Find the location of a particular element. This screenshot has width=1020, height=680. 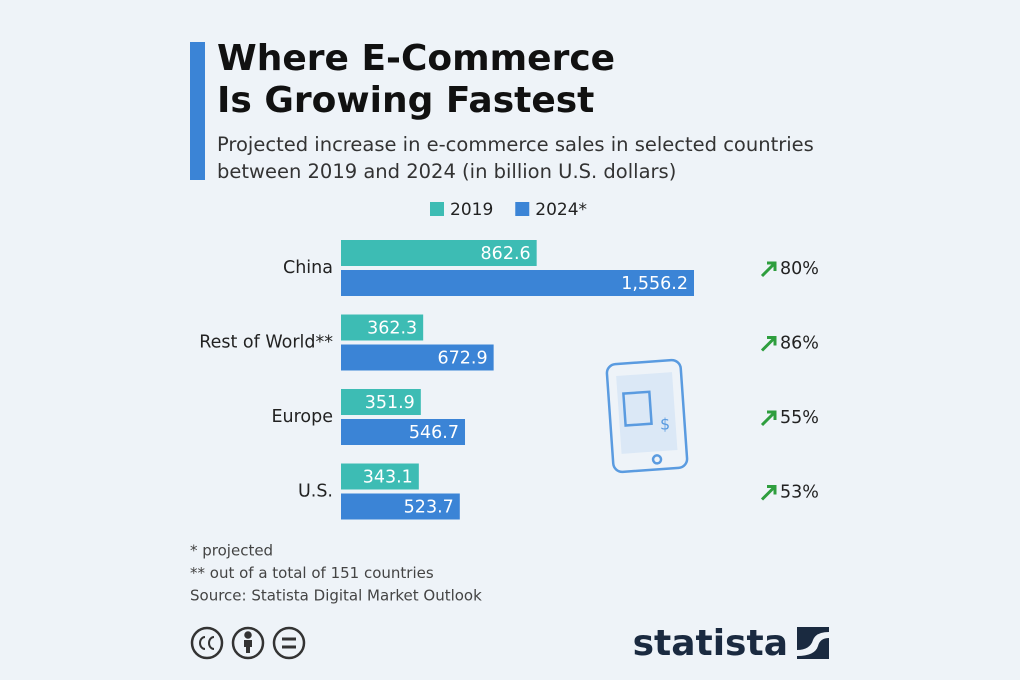

value-label: 862.6 is located at coordinates (506, 254).